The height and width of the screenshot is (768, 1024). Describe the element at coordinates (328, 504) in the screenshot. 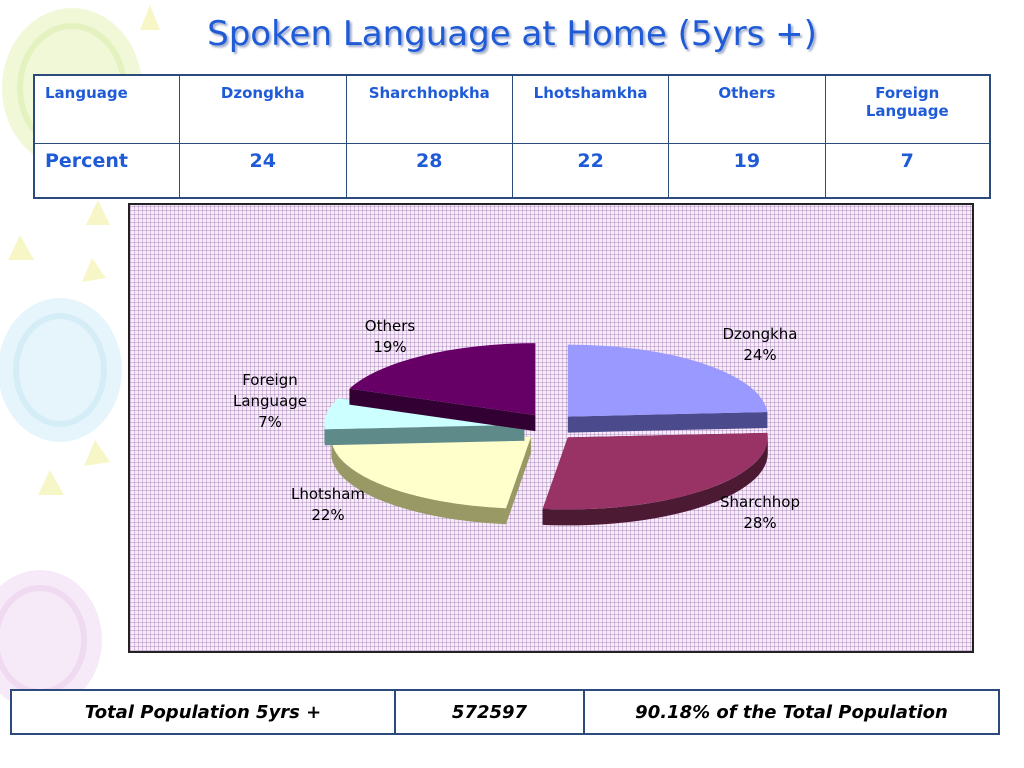

I see `slice-label-2: Lhotsham 22%` at that location.